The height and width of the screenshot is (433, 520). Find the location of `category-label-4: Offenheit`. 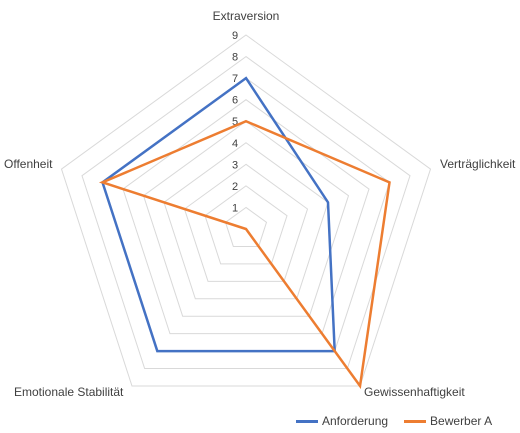

category-label-4: Offenheit is located at coordinates (28, 164).